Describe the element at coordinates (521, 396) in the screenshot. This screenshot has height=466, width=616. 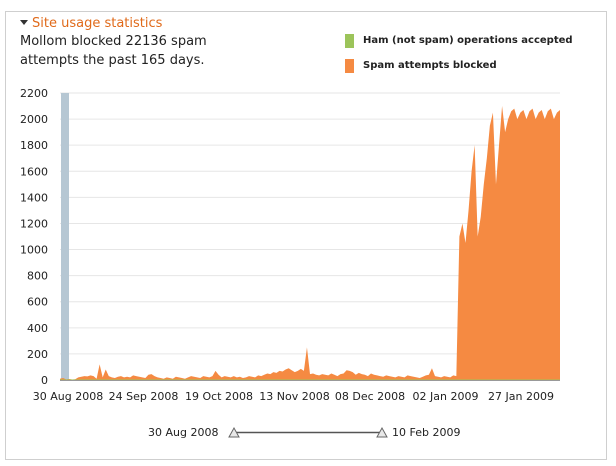
I see `x-tick-label: 27 Jan 2009` at that location.